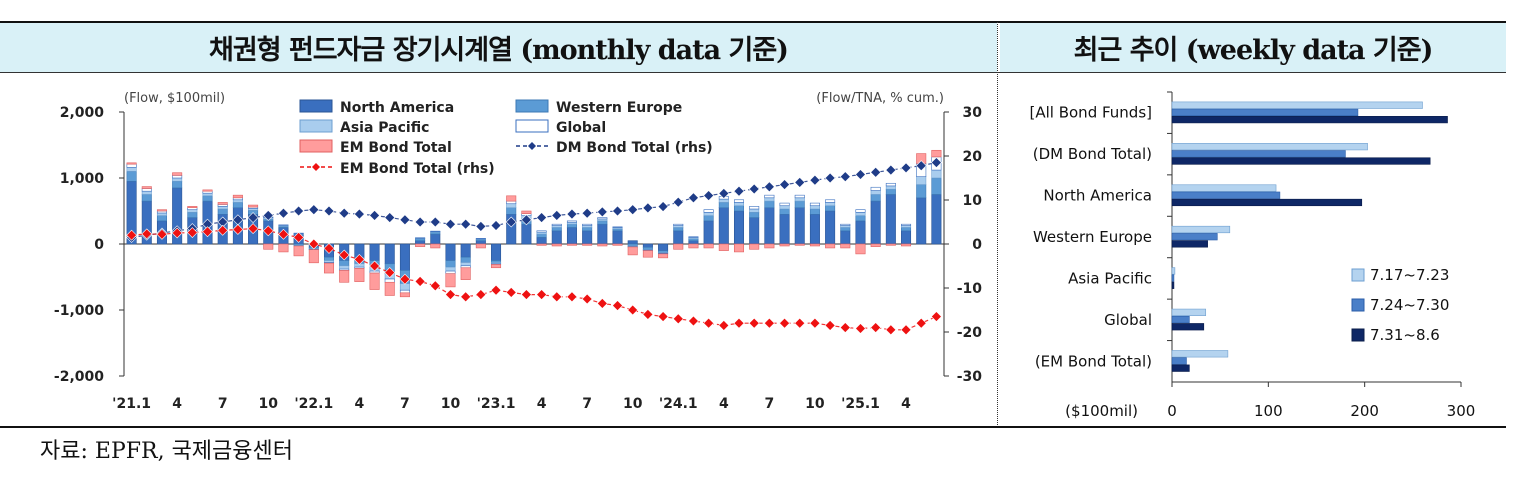 Image resolution: width=1513 pixels, height=484 pixels. What do you see at coordinates (313, 404) in the screenshot?
I see `x-tick-label: '22.1` at bounding box center [313, 404].